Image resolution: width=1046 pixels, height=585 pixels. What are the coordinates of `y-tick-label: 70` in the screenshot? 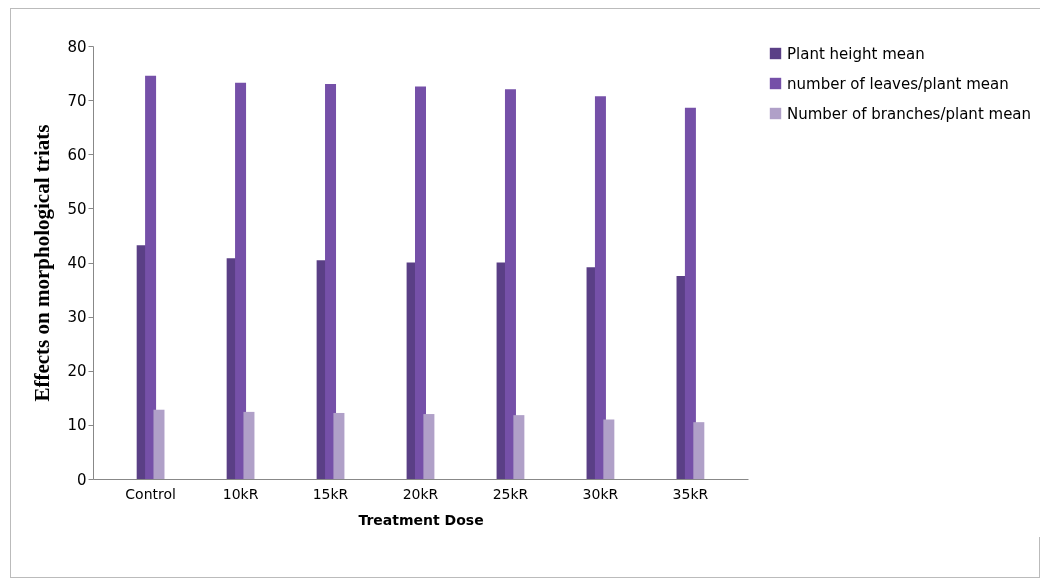 It's located at (77, 100).